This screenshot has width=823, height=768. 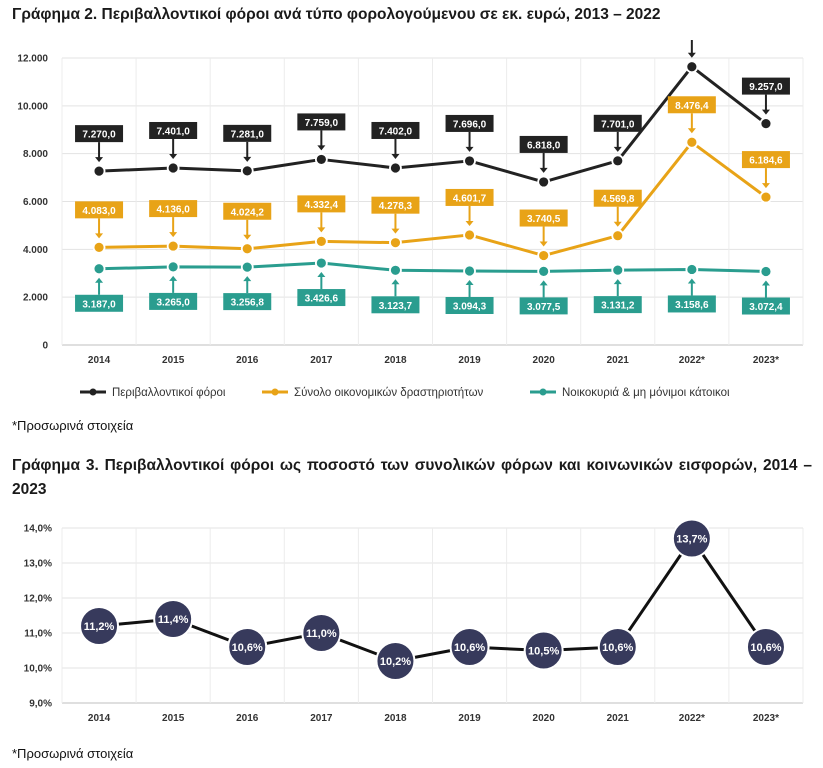 What do you see at coordinates (99, 151) in the screenshot?
I see `data-point-0: 7.270,0` at bounding box center [99, 151].